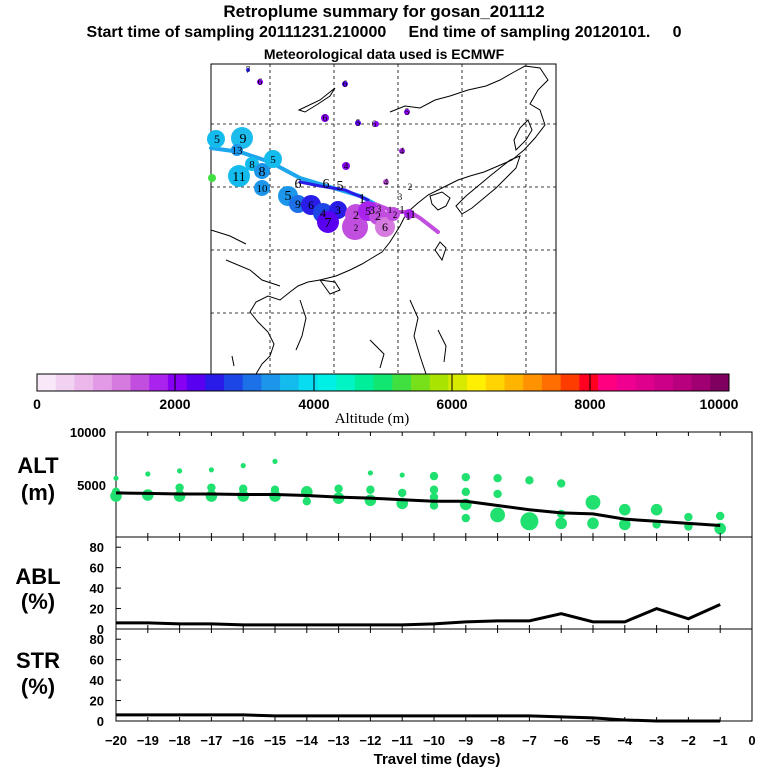 The image size is (768, 768). What do you see at coordinates (252, 165) in the screenshot?
I see `plume-label: 8` at bounding box center [252, 165].